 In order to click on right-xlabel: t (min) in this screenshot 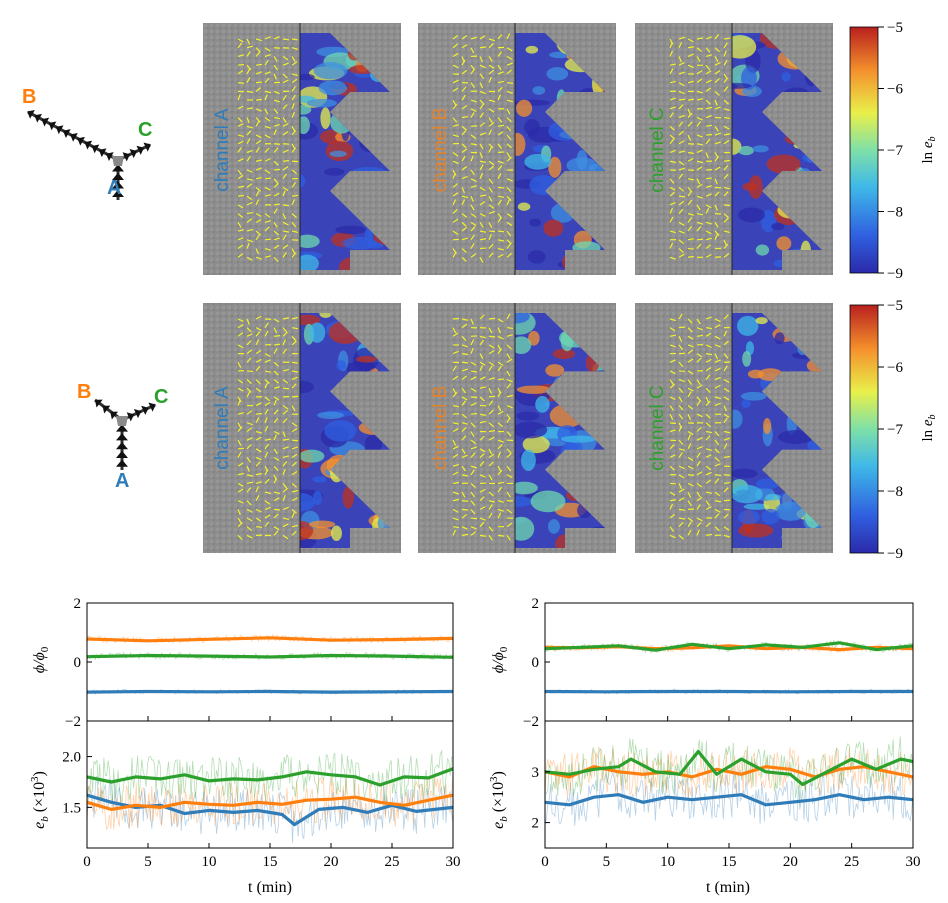, I will do `click(728, 887)`.